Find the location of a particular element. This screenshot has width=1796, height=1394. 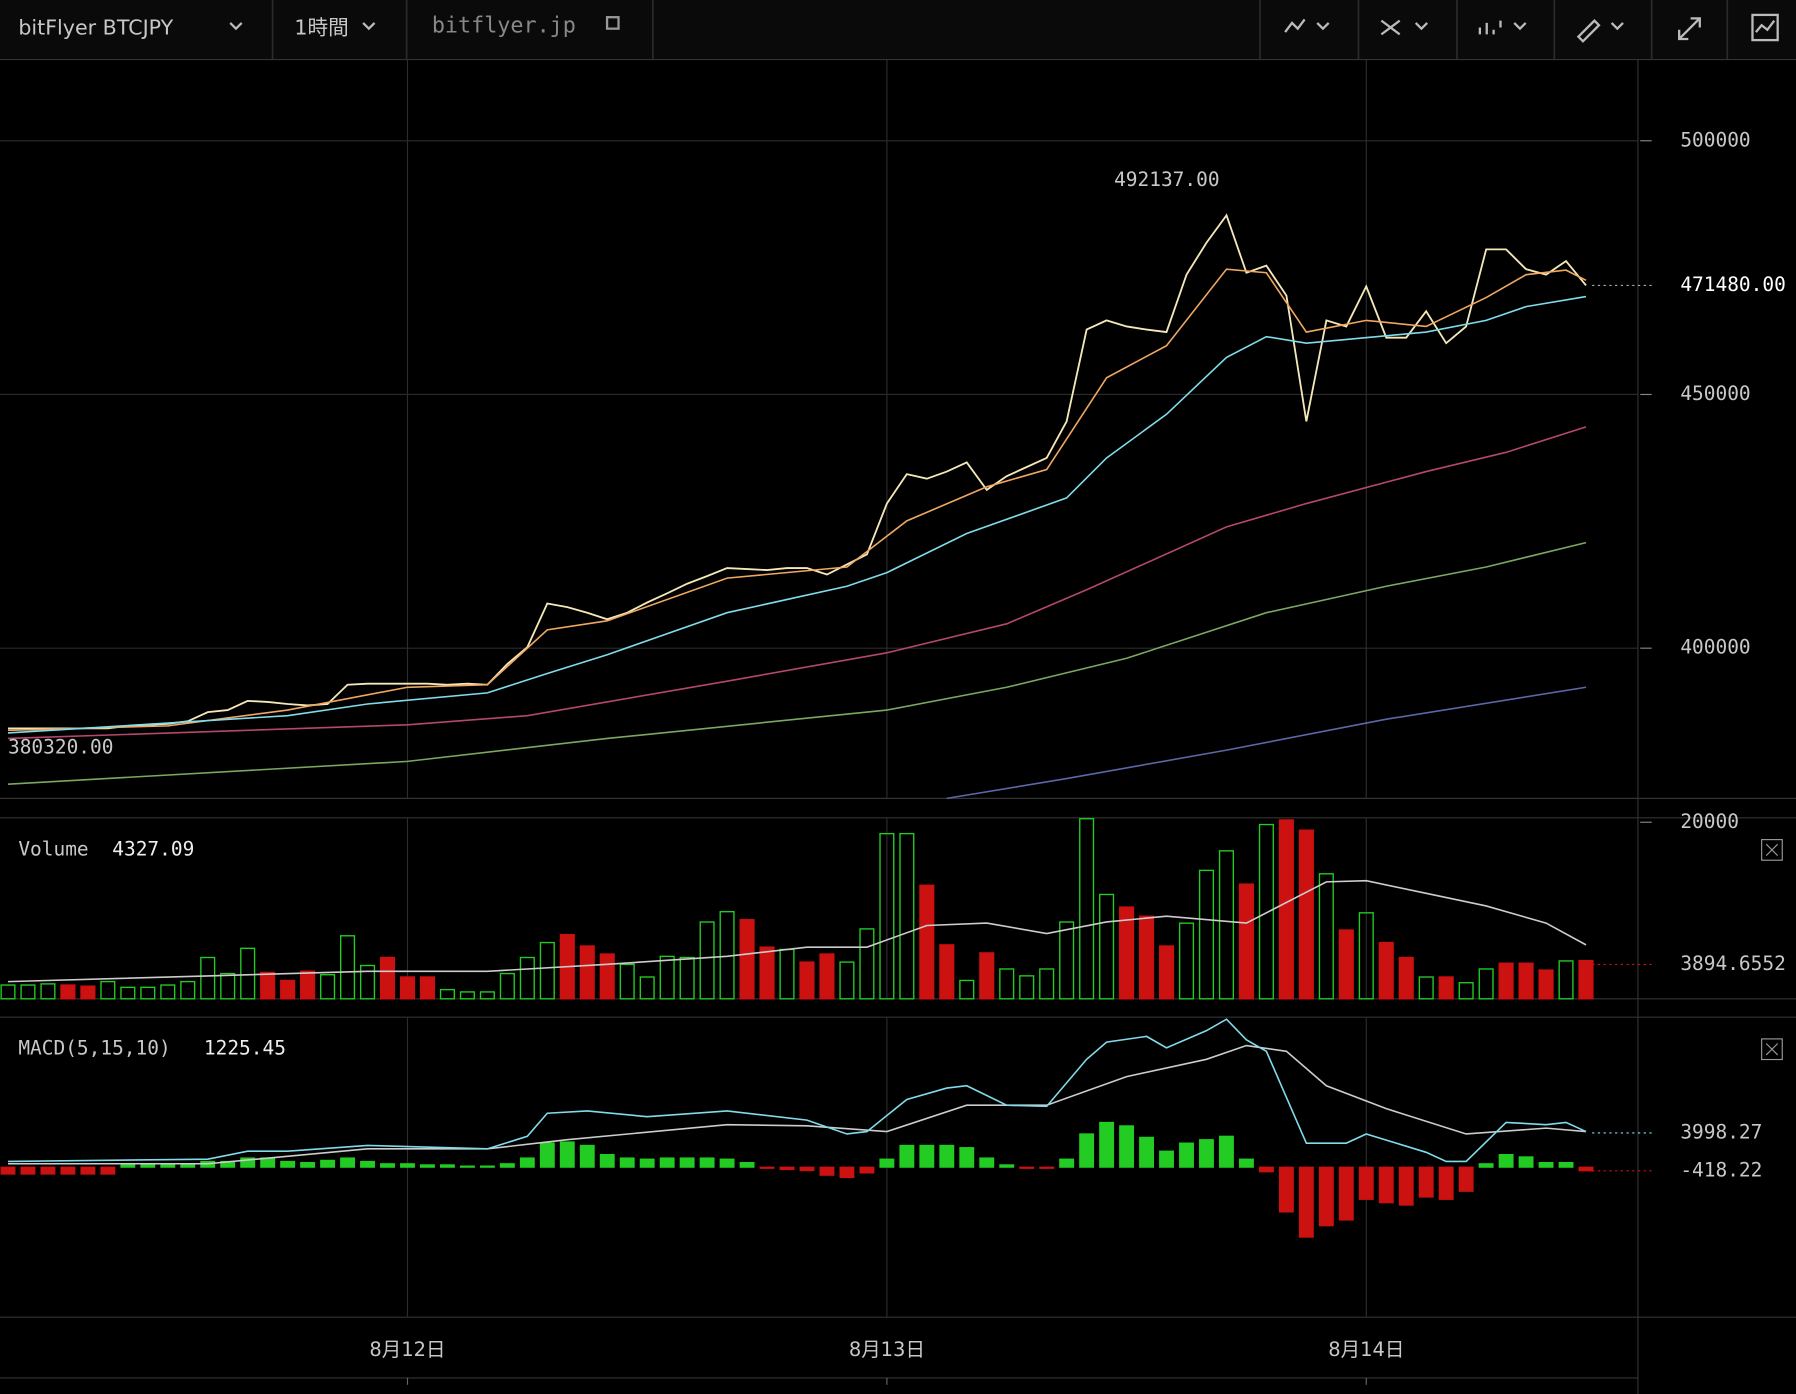

x-tick-label: 8月13日 is located at coordinates (887, 1349).